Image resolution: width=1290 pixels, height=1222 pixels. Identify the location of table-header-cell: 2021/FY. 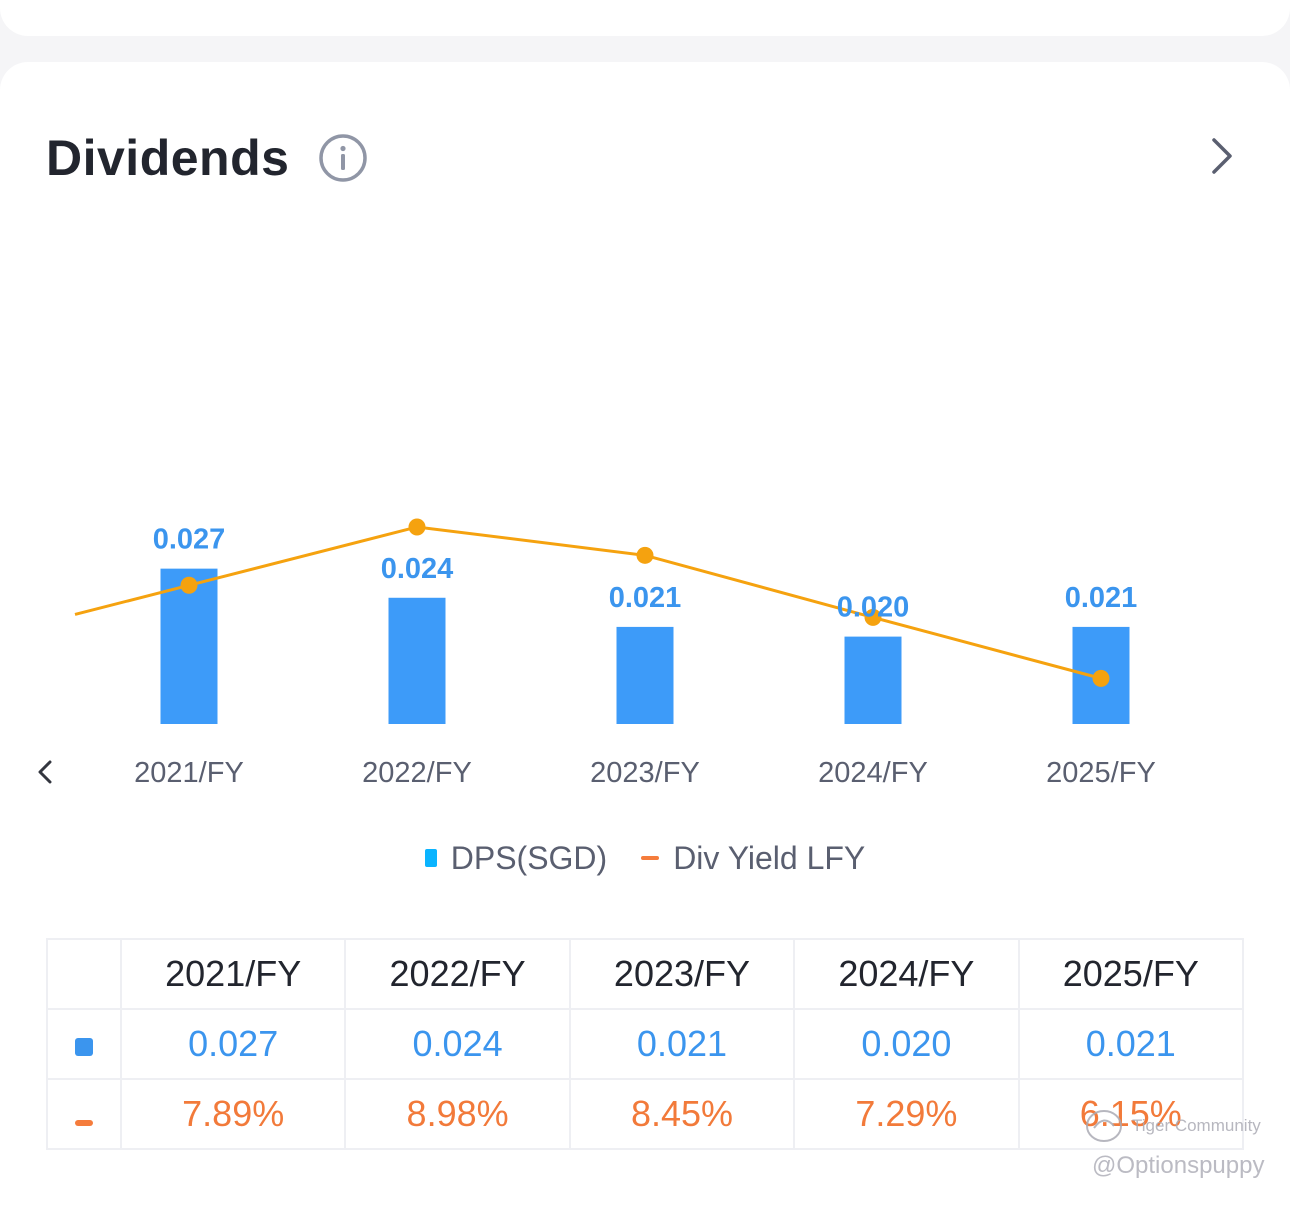
(233, 974).